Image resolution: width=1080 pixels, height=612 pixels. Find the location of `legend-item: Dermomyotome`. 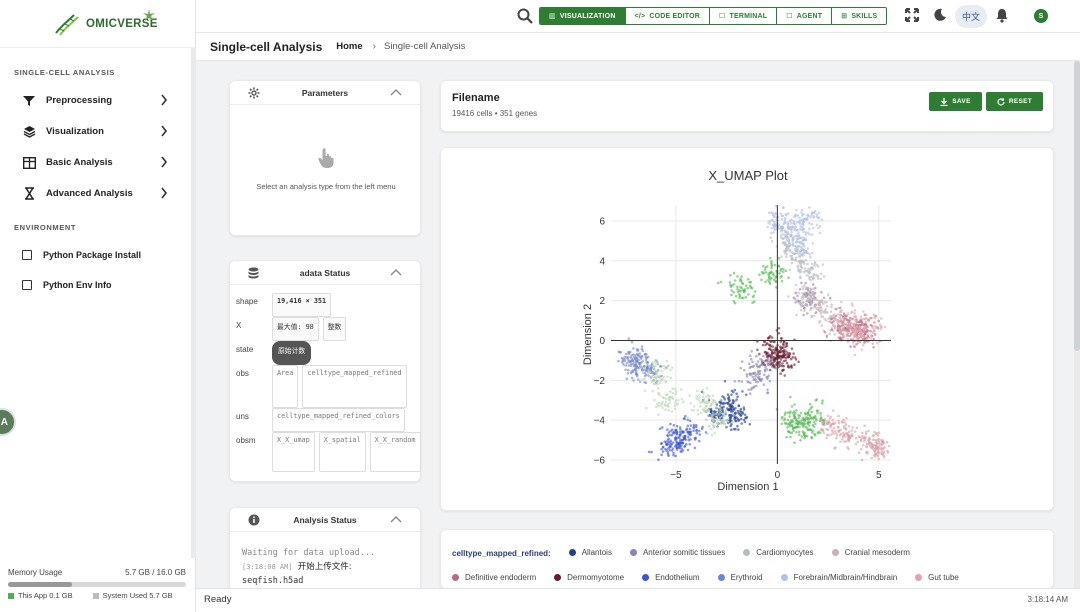

legend-item: Dermomyotome is located at coordinates (589, 577).